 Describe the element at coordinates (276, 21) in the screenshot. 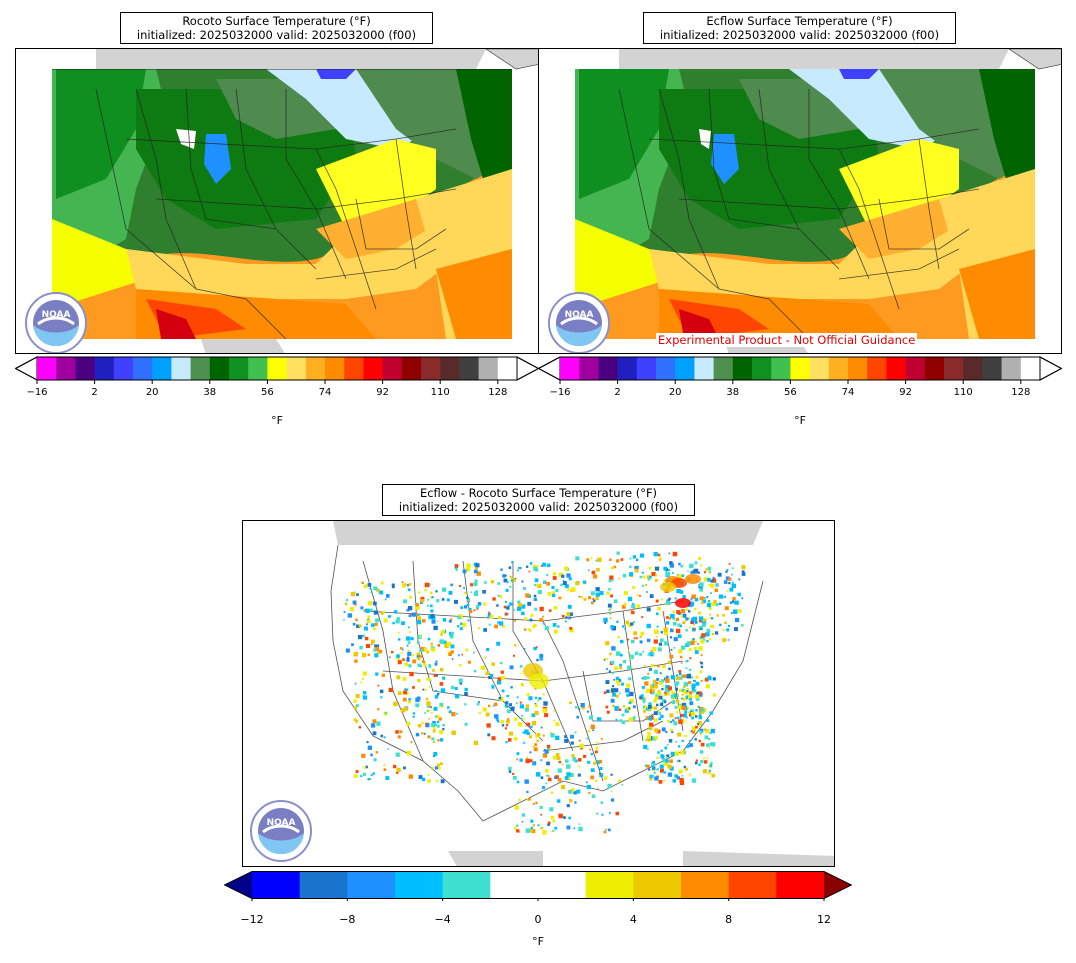

I see `rocoto-title-line1: Rocoto Surface Temperature (°F)` at that location.